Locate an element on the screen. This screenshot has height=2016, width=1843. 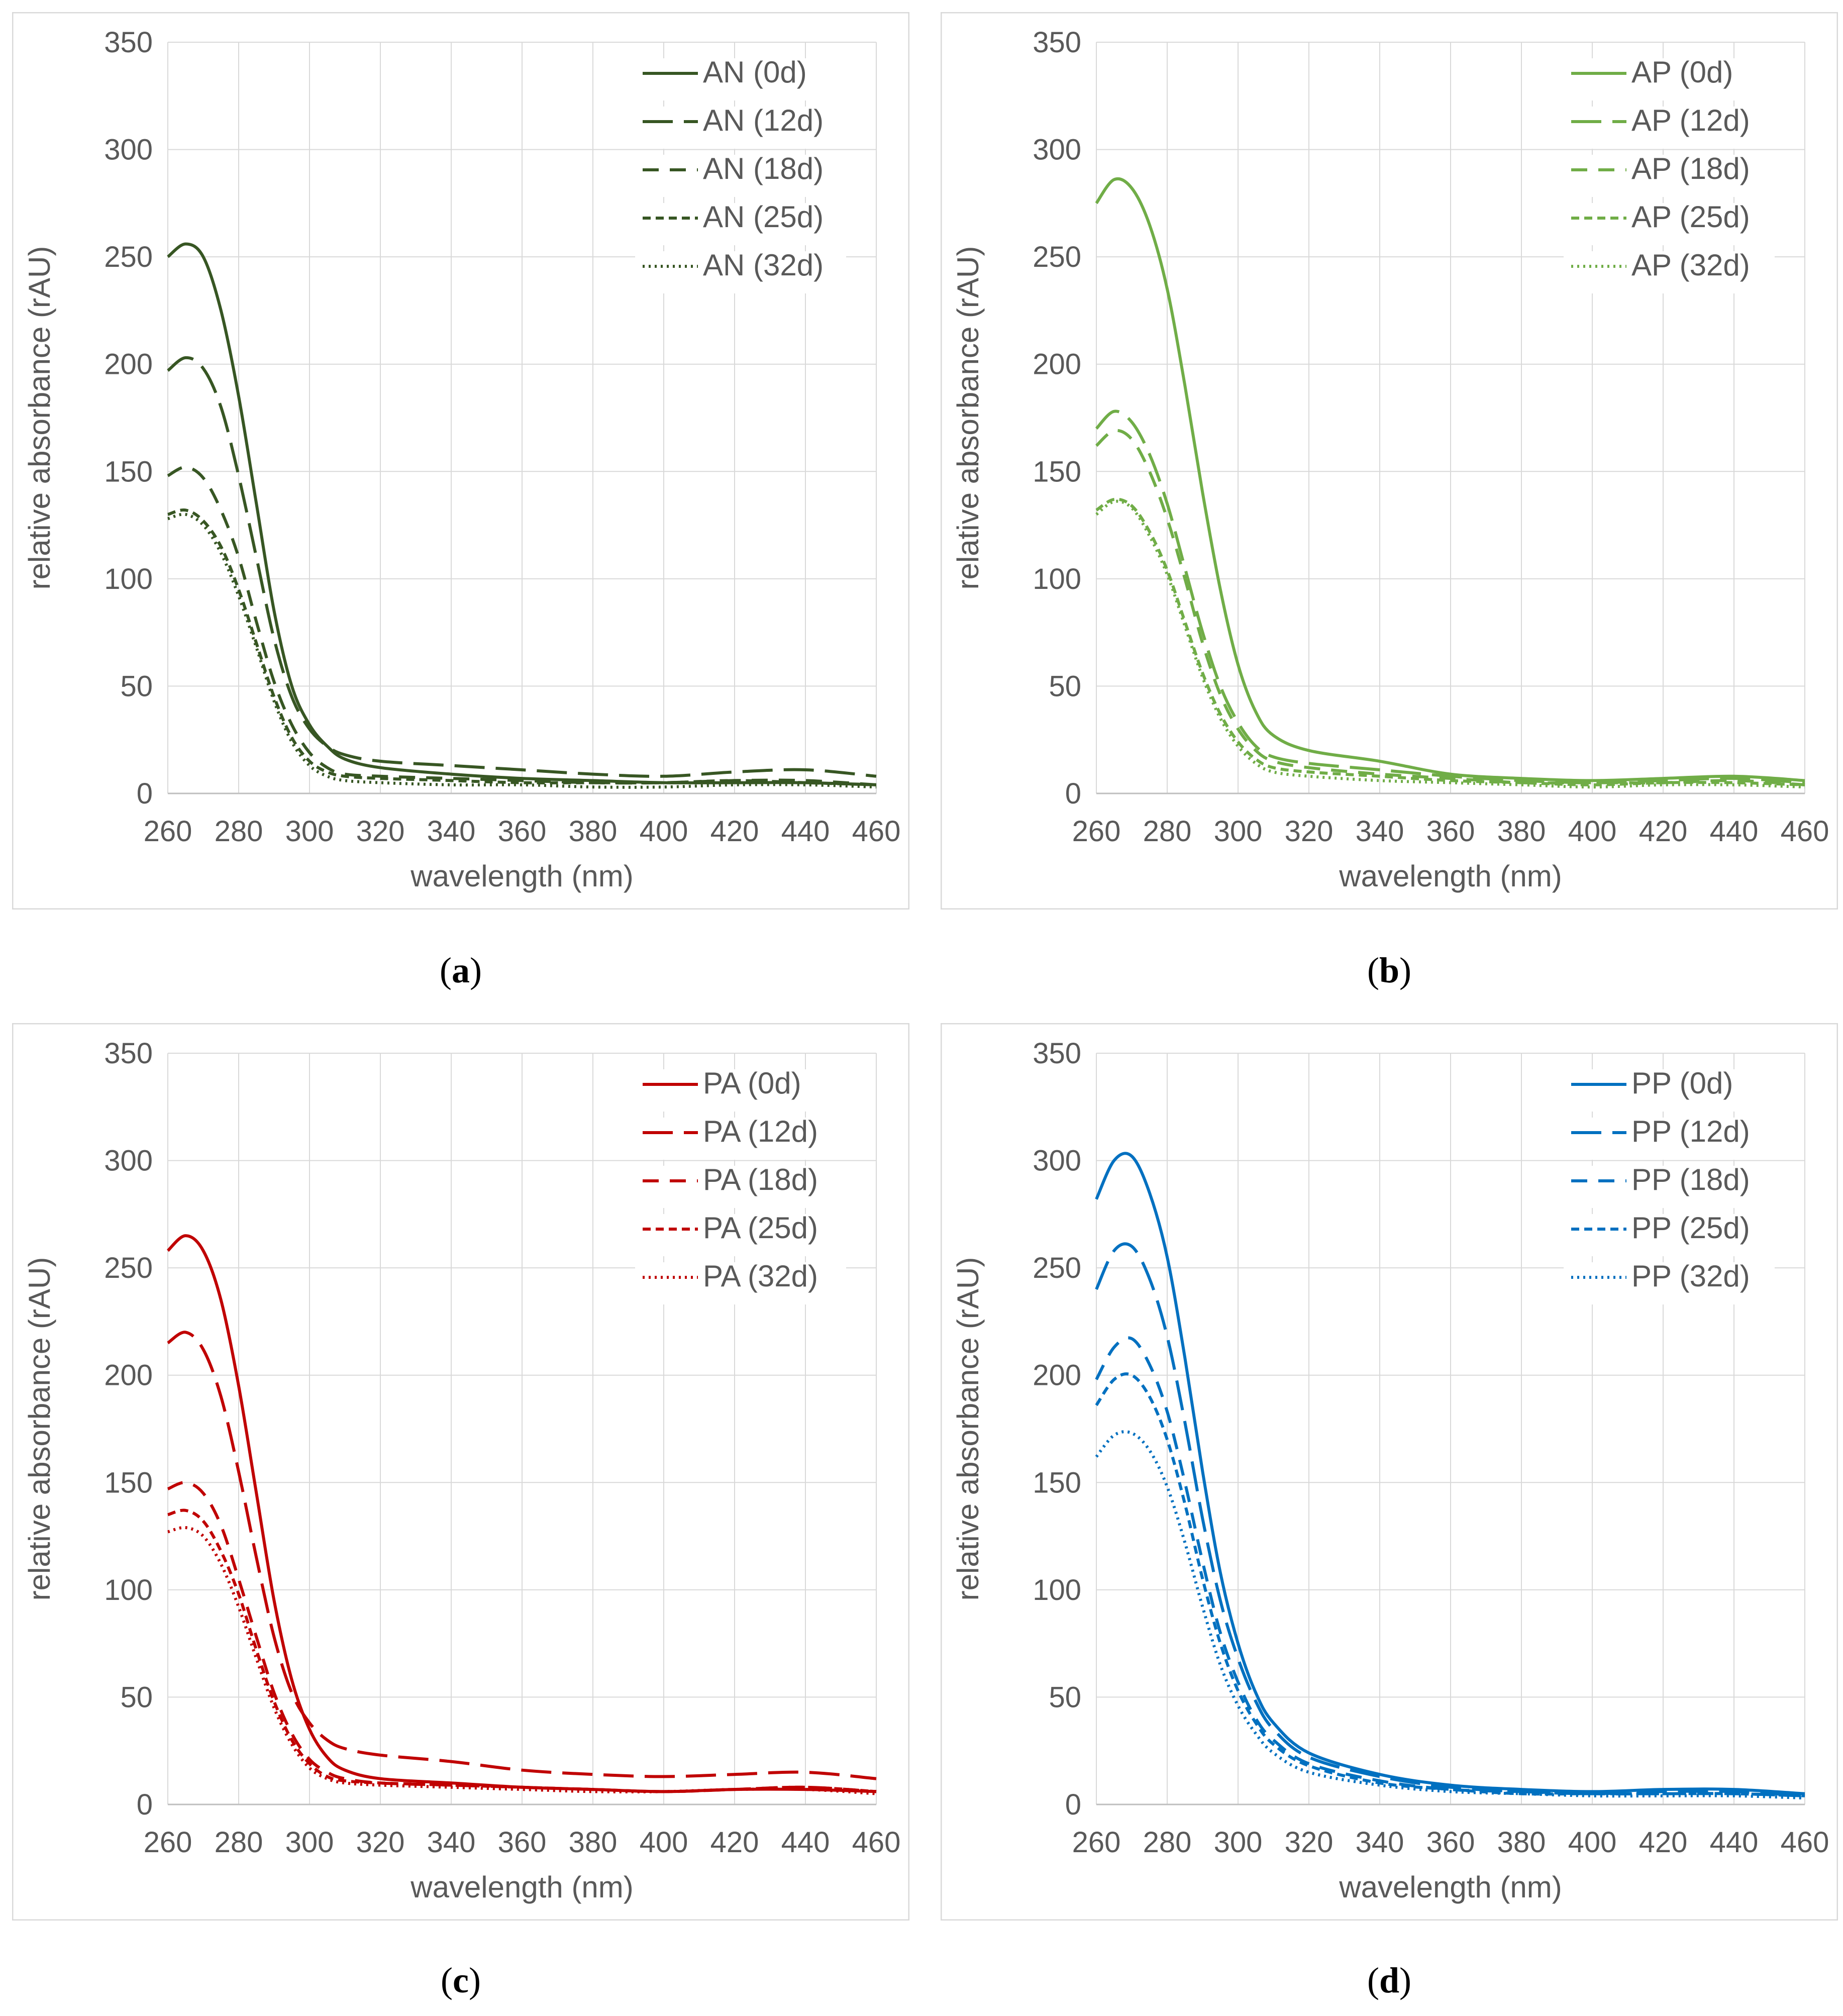
legend: AP (0d) AP (12d) AP (18d) AP (25d) AP (32d) is located at coordinates (1669, 174).